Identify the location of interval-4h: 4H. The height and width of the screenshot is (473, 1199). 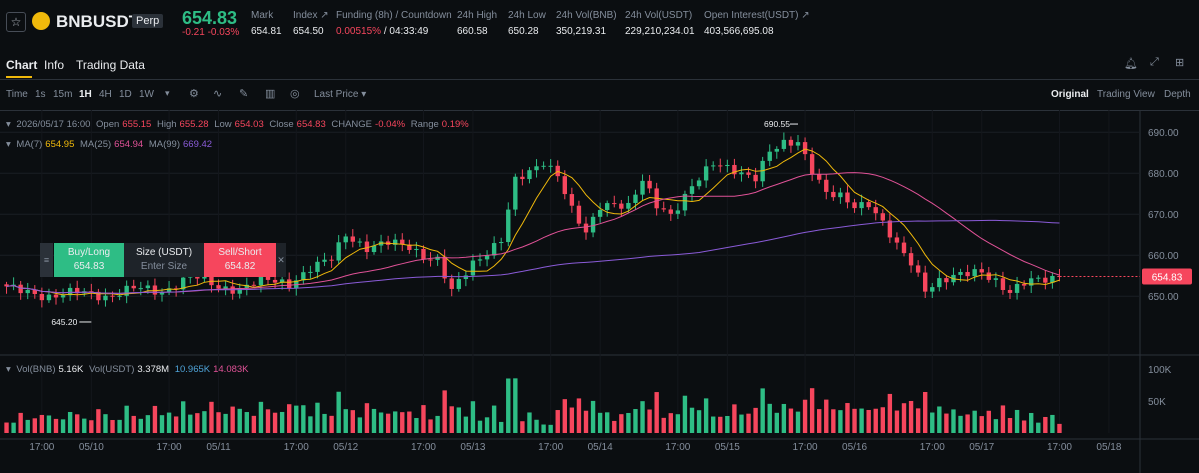
(105, 94).